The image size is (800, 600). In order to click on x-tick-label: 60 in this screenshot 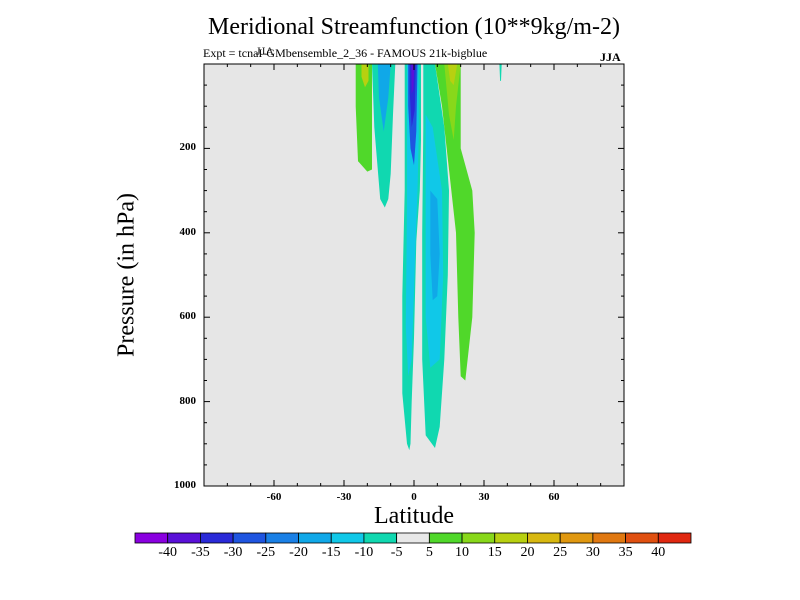, I will do `click(554, 497)`.